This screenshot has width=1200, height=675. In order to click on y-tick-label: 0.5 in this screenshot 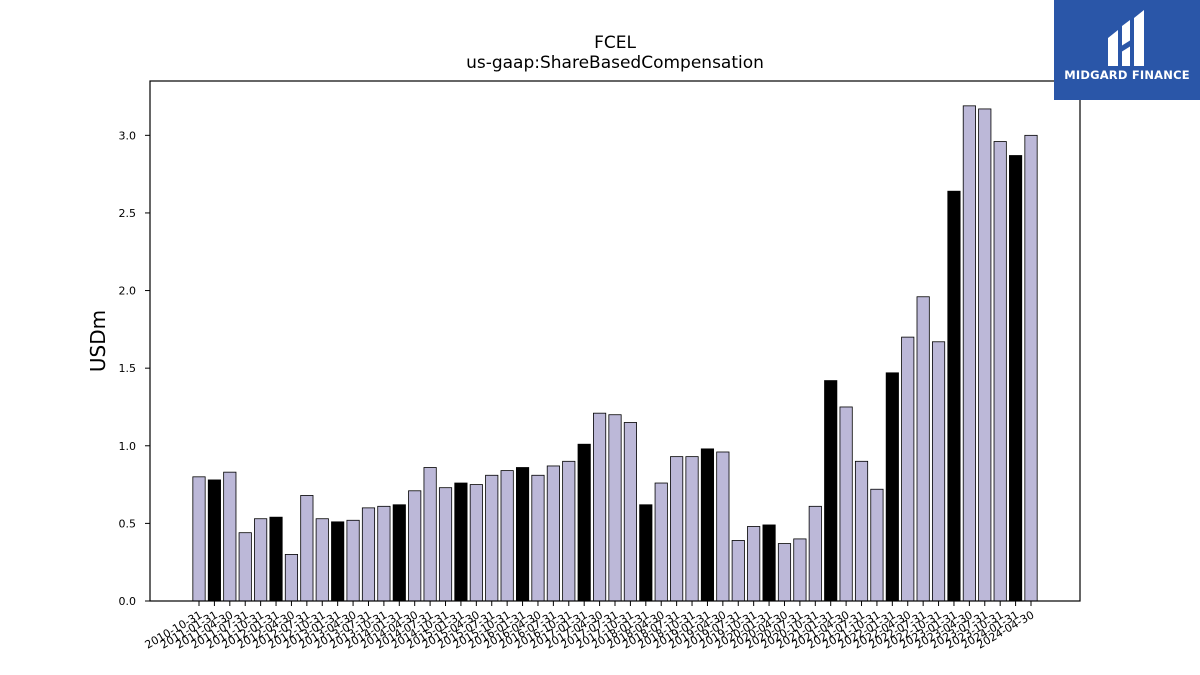, I will do `click(128, 523)`.